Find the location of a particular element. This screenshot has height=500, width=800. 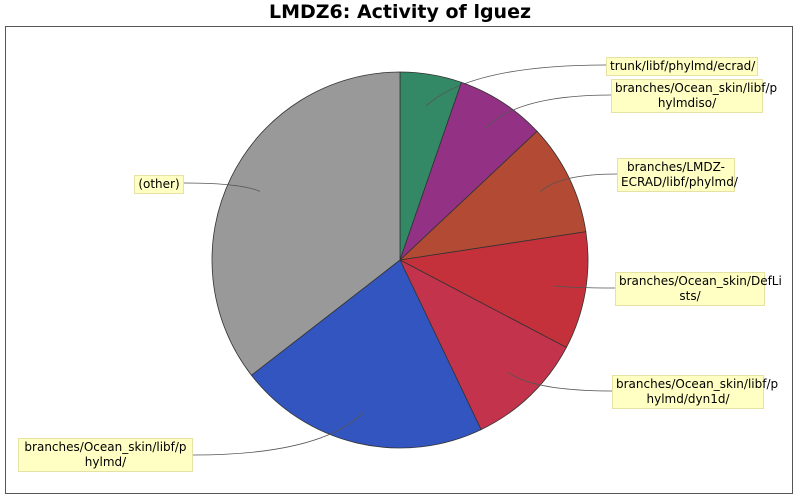

label-line: hylmd/ is located at coordinates (105, 462).